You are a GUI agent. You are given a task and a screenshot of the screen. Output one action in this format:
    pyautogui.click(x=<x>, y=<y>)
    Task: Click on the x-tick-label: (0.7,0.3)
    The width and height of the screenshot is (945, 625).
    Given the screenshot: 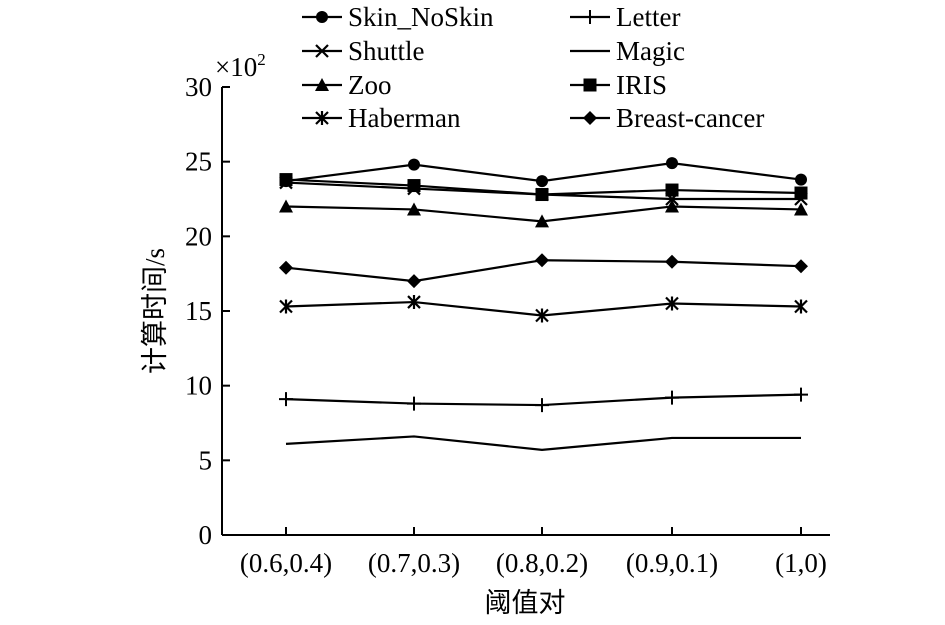 What is the action you would take?
    pyautogui.click(x=414, y=563)
    